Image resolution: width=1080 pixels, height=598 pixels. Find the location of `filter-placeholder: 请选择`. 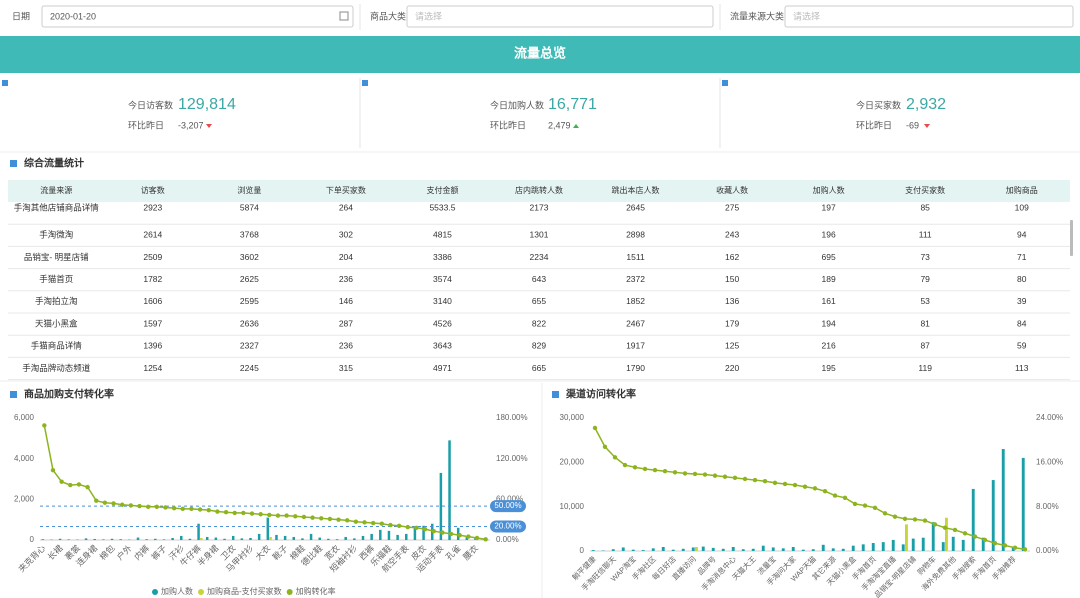

filter-placeholder: 请选择 is located at coordinates (806, 15).